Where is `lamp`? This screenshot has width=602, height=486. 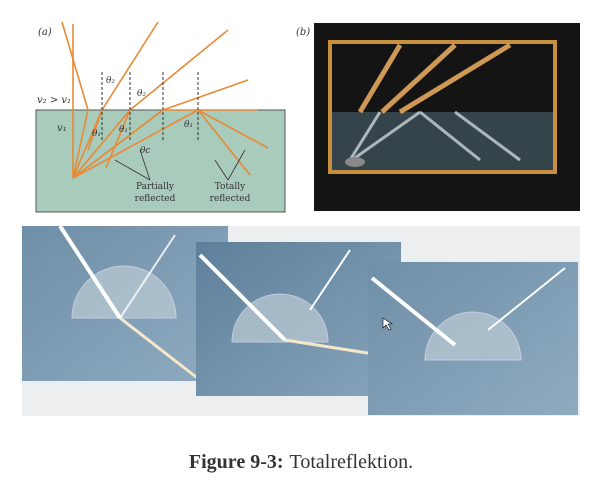 lamp is located at coordinates (355, 162).